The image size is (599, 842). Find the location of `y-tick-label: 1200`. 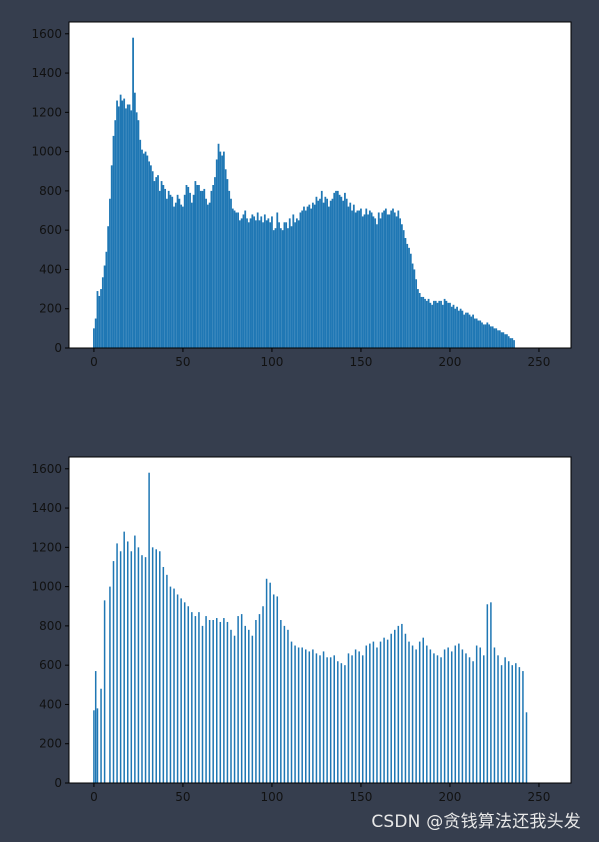

y-tick-label: 1200 is located at coordinates (46, 112).